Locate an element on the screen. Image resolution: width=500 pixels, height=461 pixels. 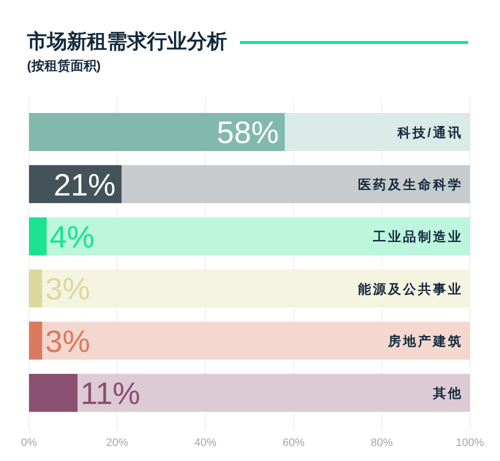
y-tick-label: 科技/通讯 is located at coordinates (429, 132).